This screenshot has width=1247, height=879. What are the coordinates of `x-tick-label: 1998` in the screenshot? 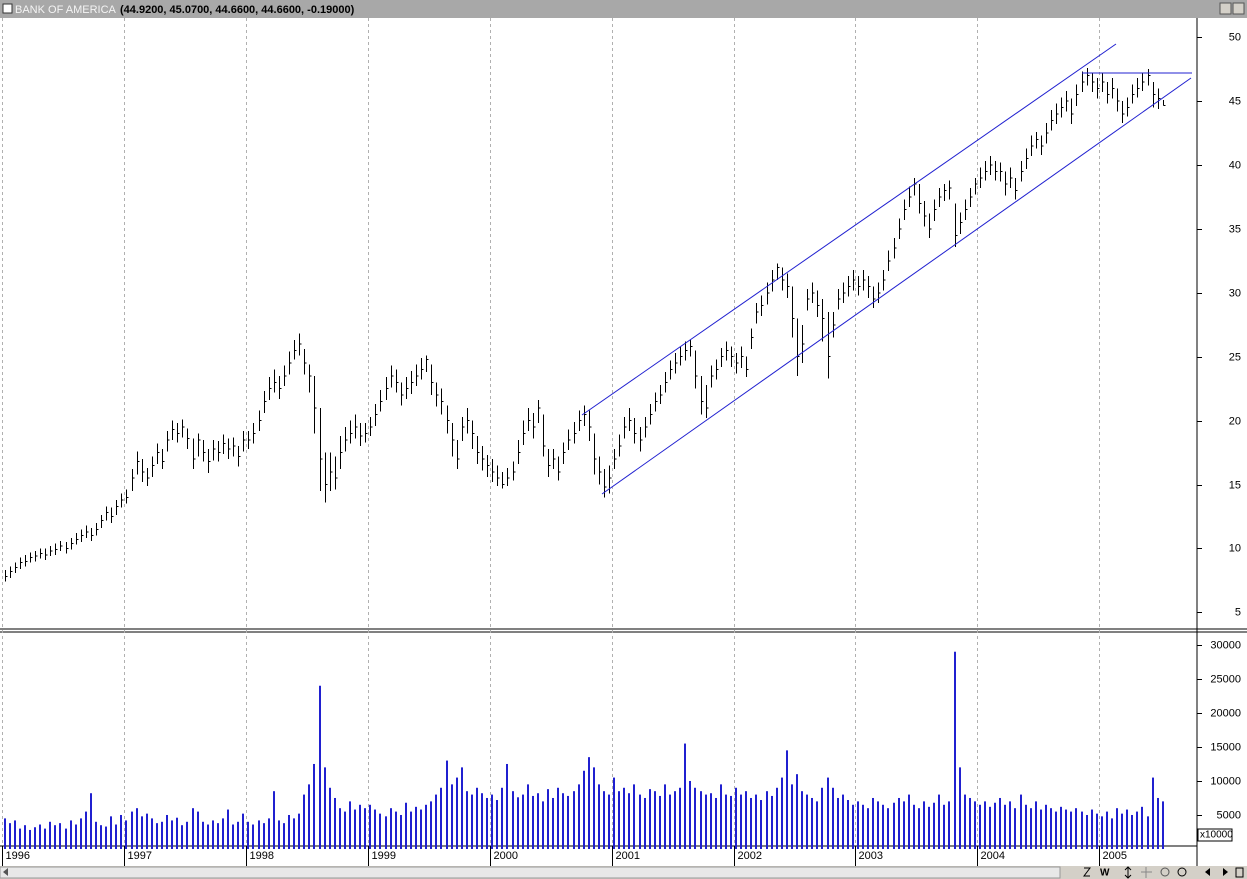 It's located at (262, 856).